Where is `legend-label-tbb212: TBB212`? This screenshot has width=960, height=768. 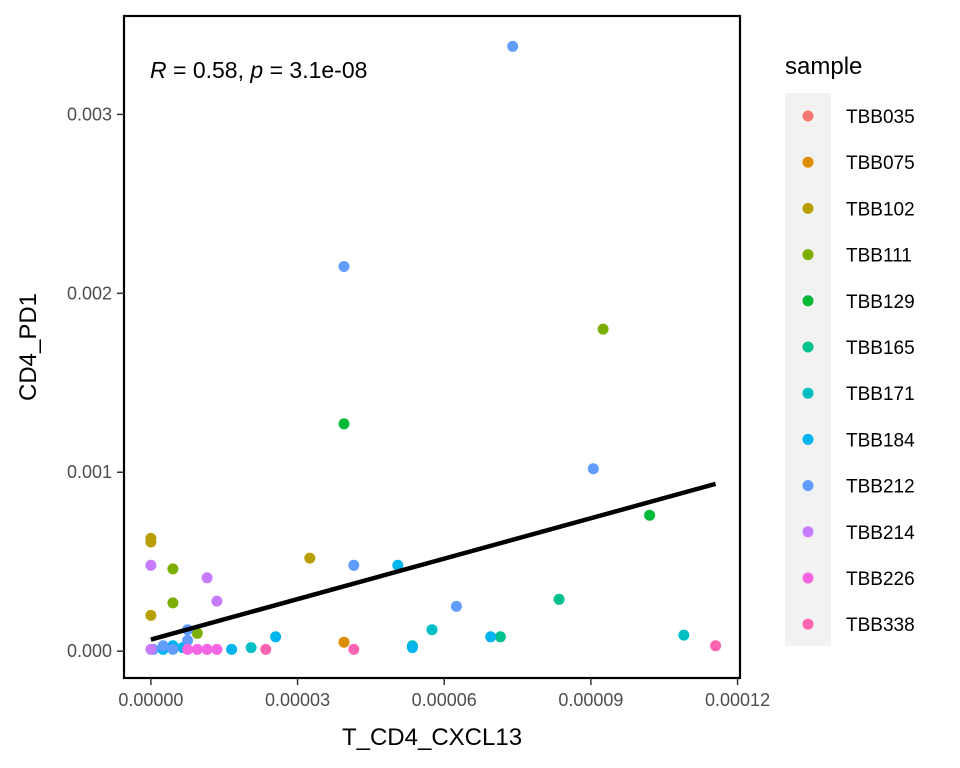 legend-label-tbb212: TBB212 is located at coordinates (880, 487).